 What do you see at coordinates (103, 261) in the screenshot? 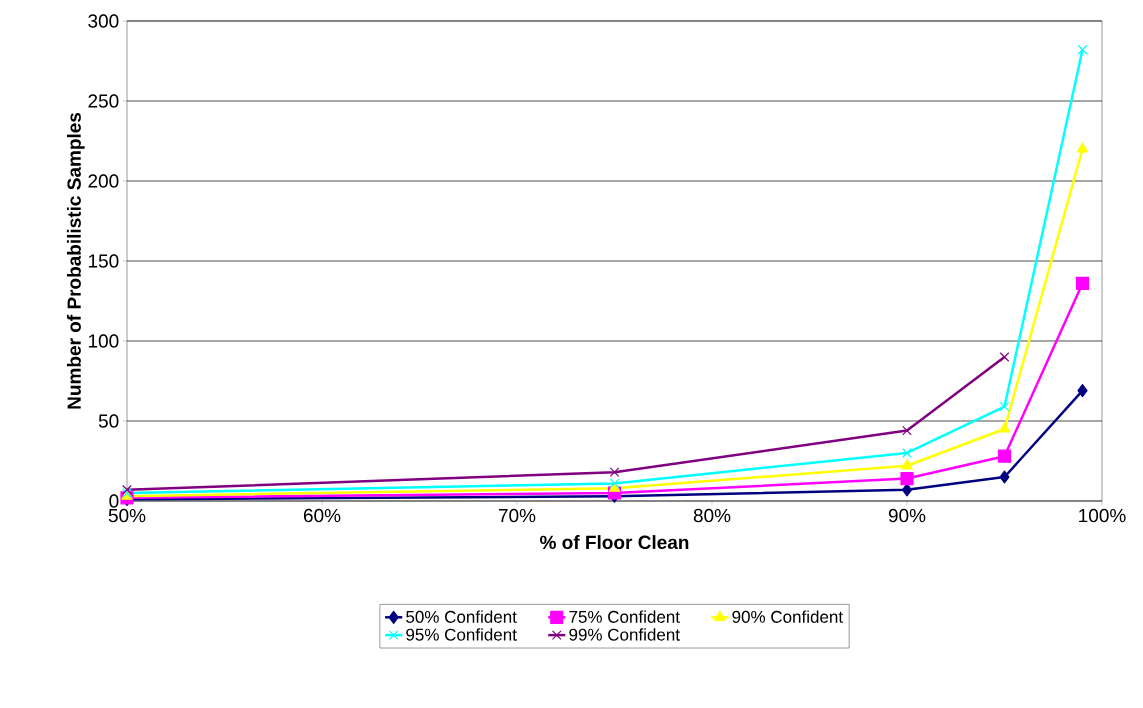
I see `y-tick-label: 150` at bounding box center [103, 261].